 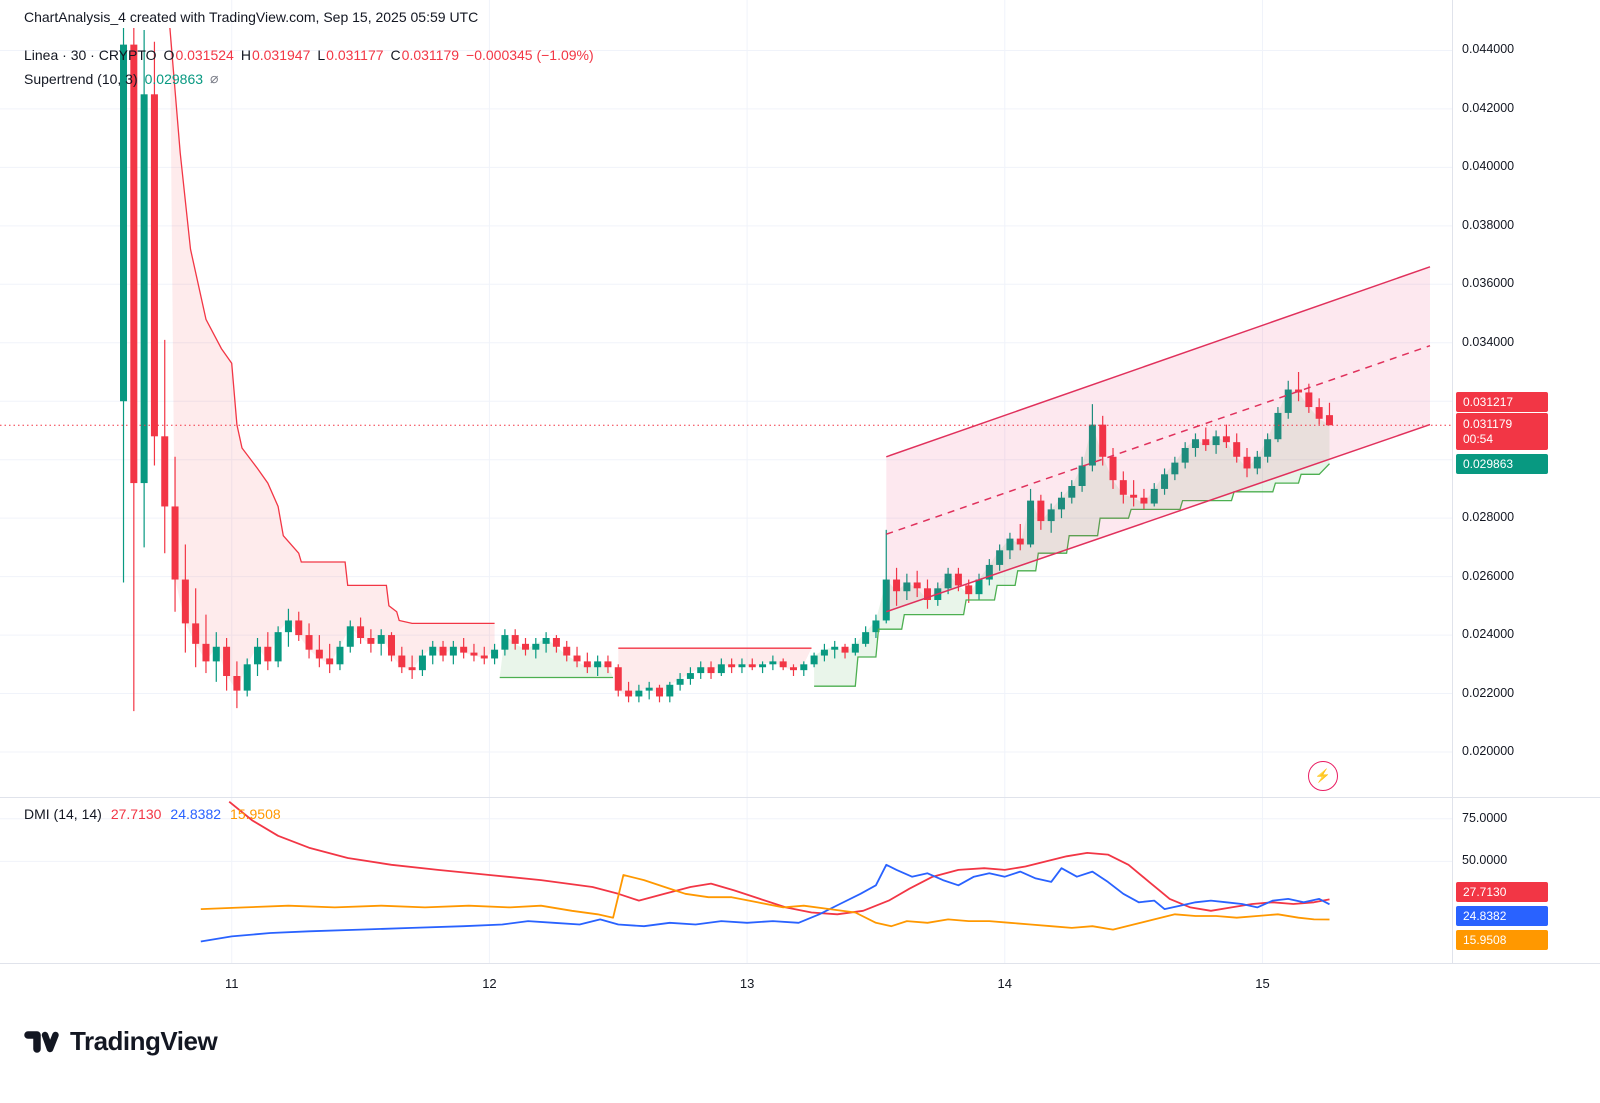 I want to click on symbol-title: Linea · 30 · CRYPTO, so click(x=90, y=55).